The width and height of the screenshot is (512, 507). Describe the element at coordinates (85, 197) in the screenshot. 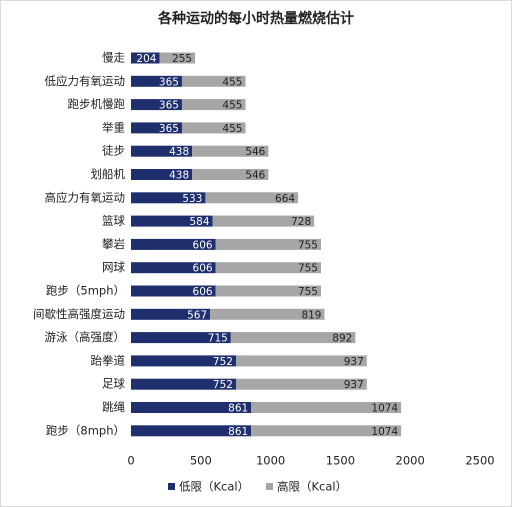

I see `y-tick-label: 高应力有氧运动` at that location.